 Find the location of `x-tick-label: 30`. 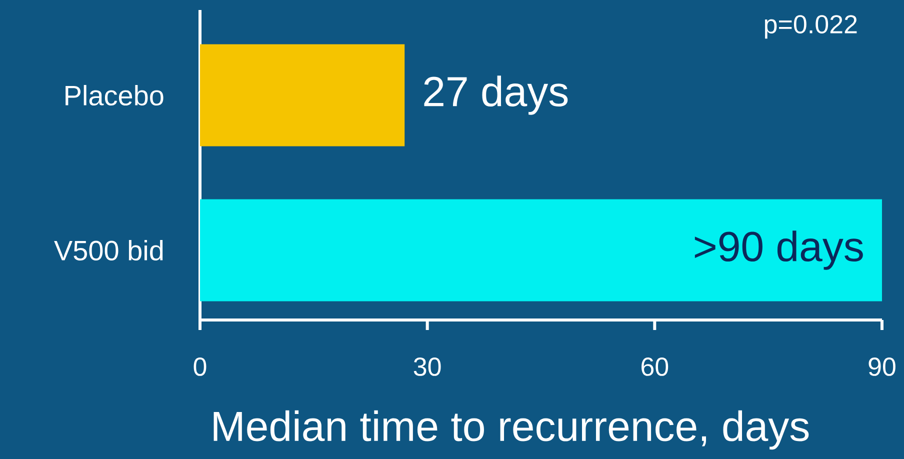

x-tick-label: 30 is located at coordinates (427, 367).